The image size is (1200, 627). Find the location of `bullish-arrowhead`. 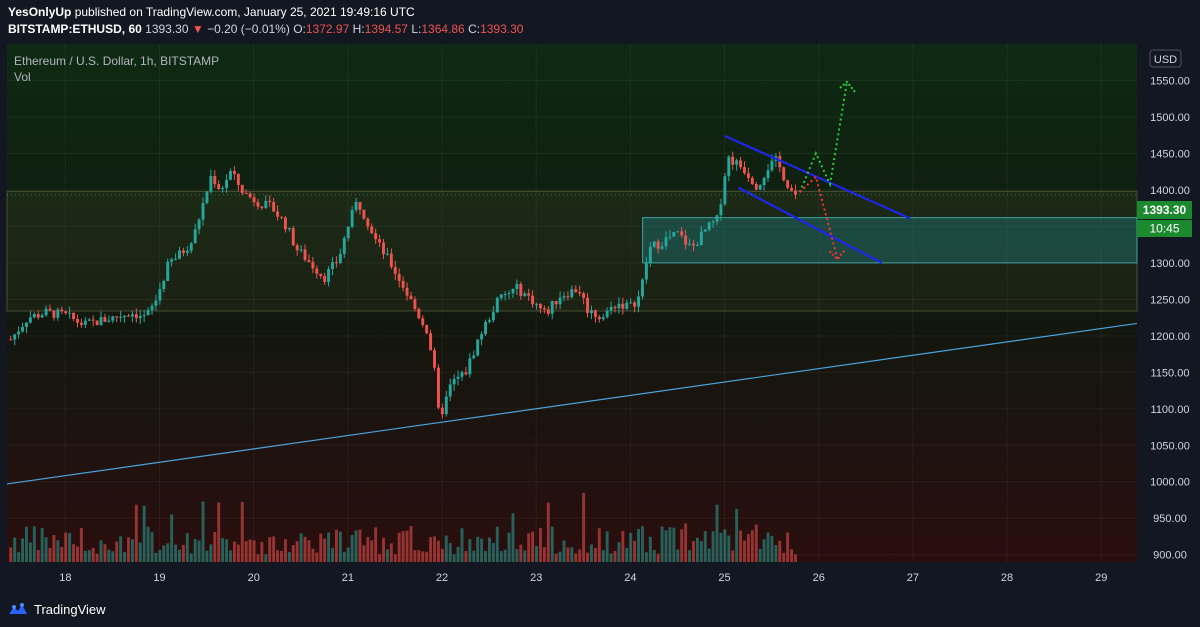

bullish-arrowhead is located at coordinates (847, 86).